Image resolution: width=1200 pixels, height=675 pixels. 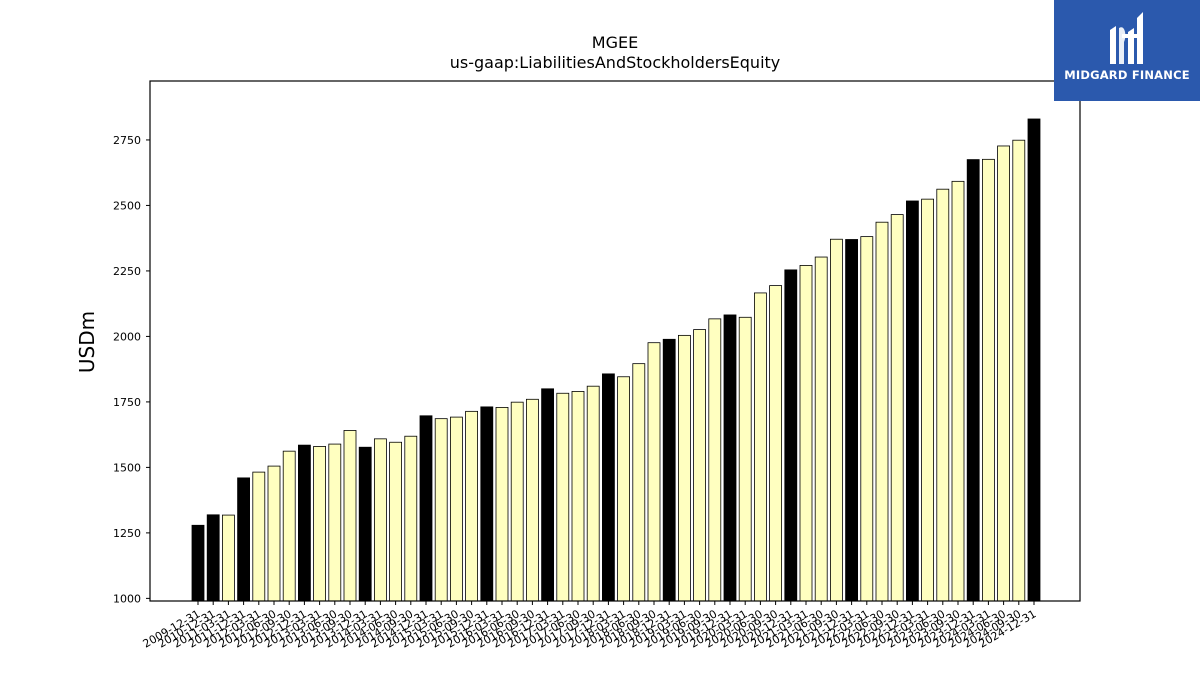 What do you see at coordinates (127, 467) in the screenshot?
I see `y-tick-label: 1500` at bounding box center [127, 467].